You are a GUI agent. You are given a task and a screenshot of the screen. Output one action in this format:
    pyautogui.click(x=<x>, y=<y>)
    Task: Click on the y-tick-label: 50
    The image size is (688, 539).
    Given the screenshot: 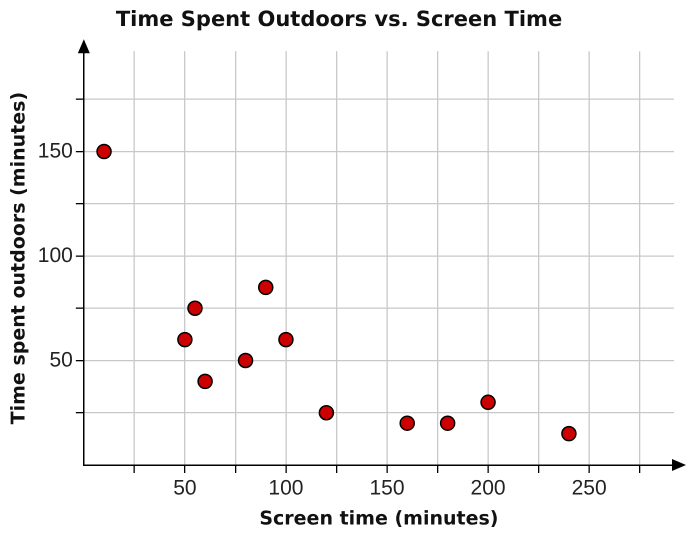 What is the action you would take?
    pyautogui.click(x=61, y=360)
    